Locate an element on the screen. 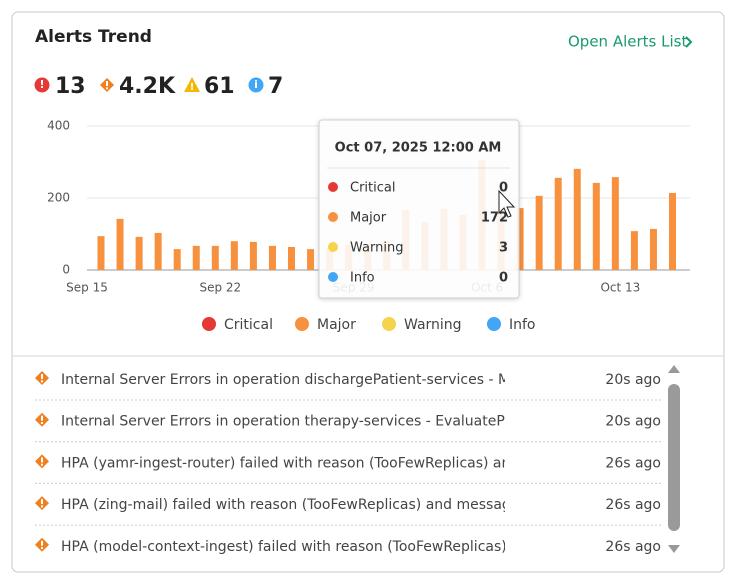 The width and height of the screenshot is (737, 585). tooltip-name: Warning is located at coordinates (376, 248).